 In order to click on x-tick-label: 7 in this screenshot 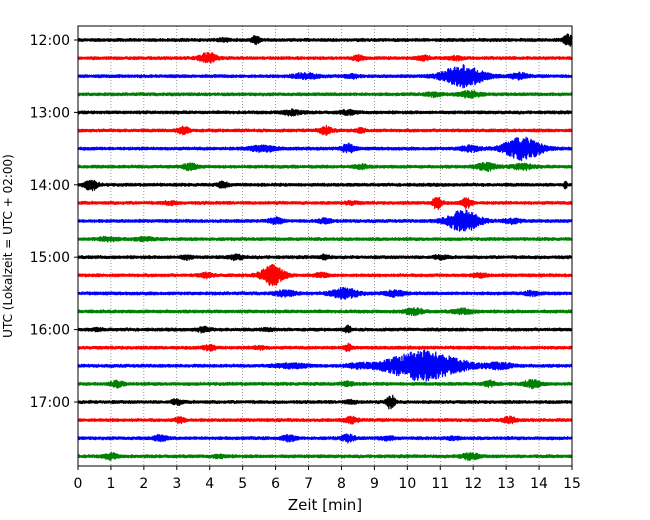, I will do `click(308, 484)`.